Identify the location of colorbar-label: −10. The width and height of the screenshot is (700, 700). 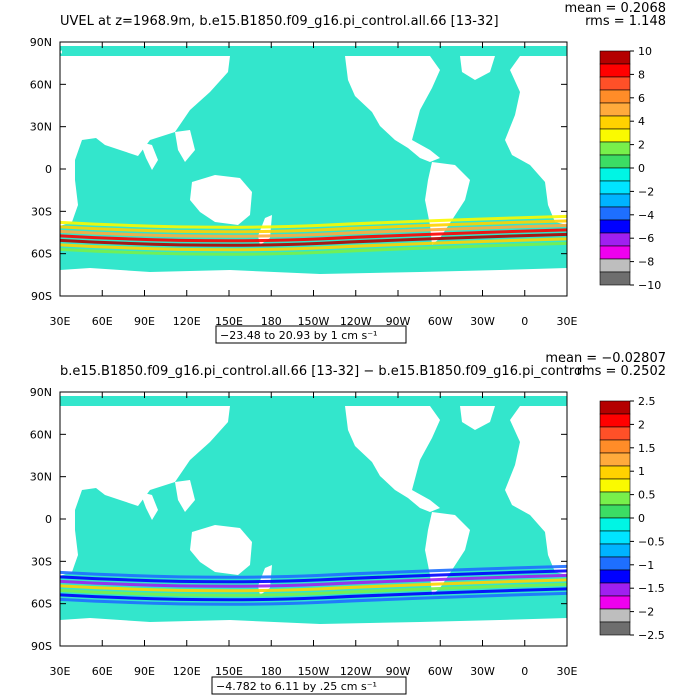
(649, 285).